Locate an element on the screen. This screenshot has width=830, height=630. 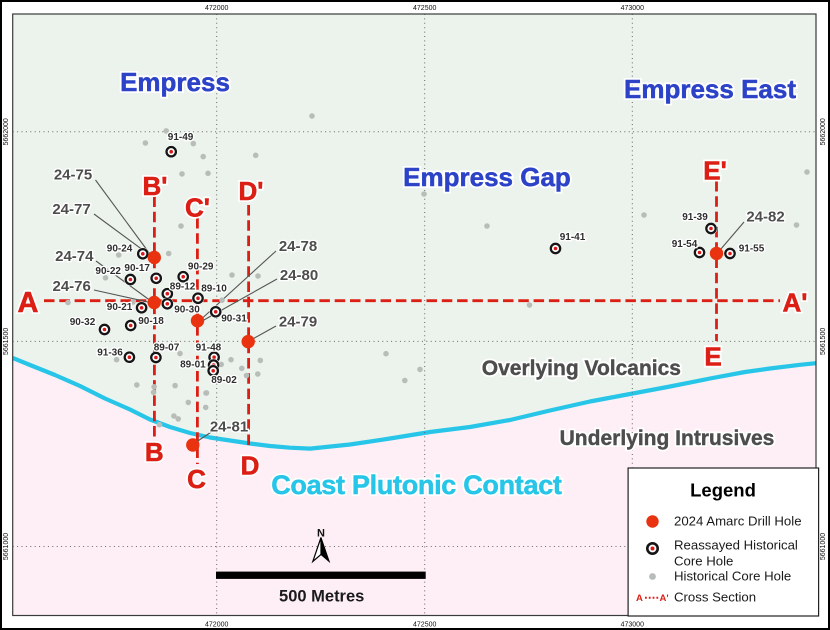
svg-text: 24-77 is located at coordinates (71, 209).